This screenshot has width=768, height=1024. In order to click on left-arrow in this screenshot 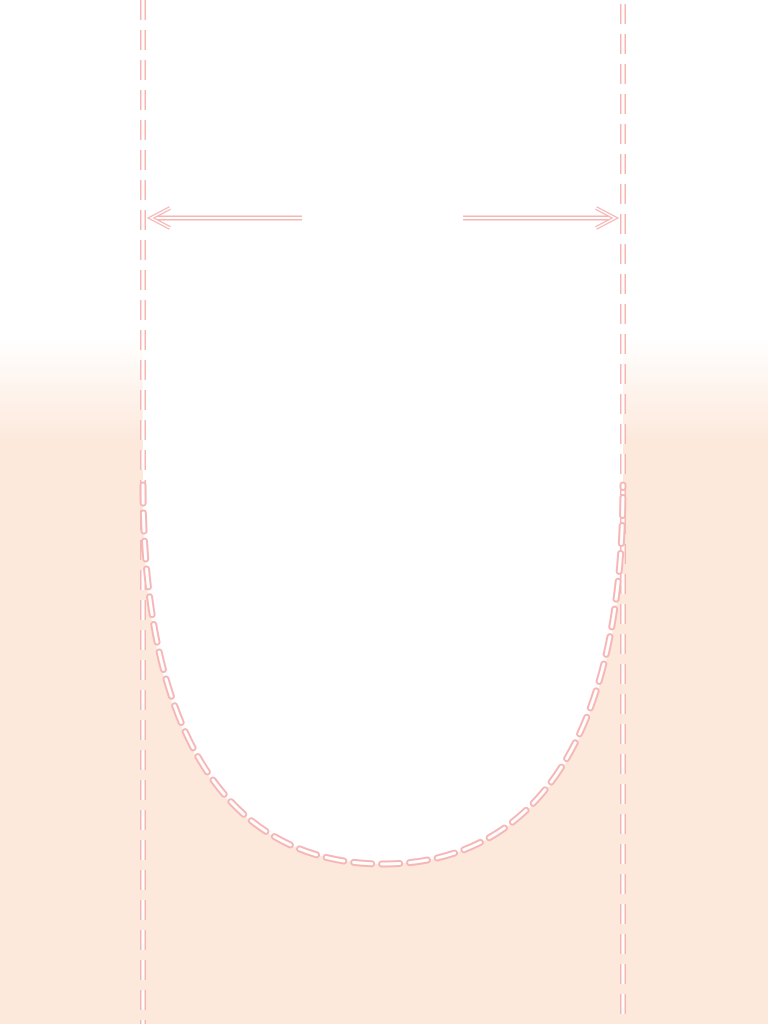, I will do `click(224, 218)`.